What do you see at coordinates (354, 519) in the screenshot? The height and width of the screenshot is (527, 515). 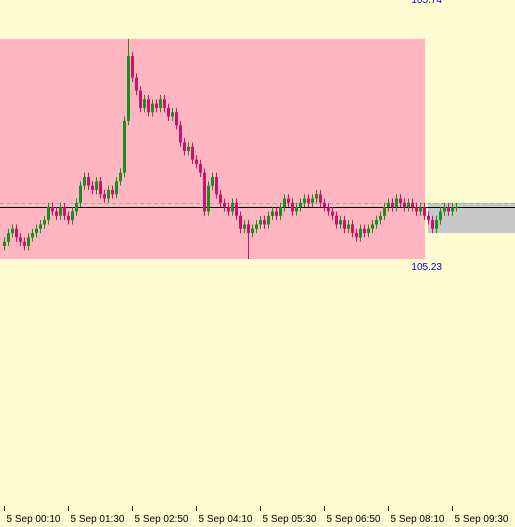 I see `x-tick-label: 5 Sep 06:50` at bounding box center [354, 519].